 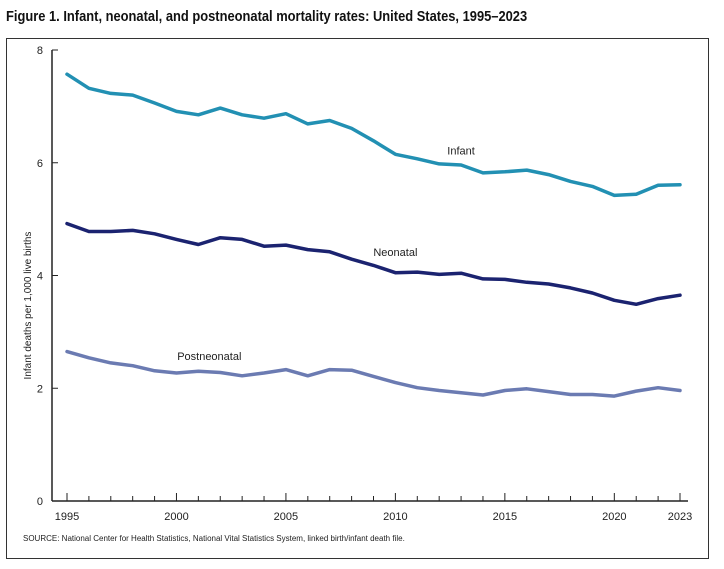 What do you see at coordinates (209, 357) in the screenshot?
I see `series-label-postneonatal: Postneonatal` at bounding box center [209, 357].